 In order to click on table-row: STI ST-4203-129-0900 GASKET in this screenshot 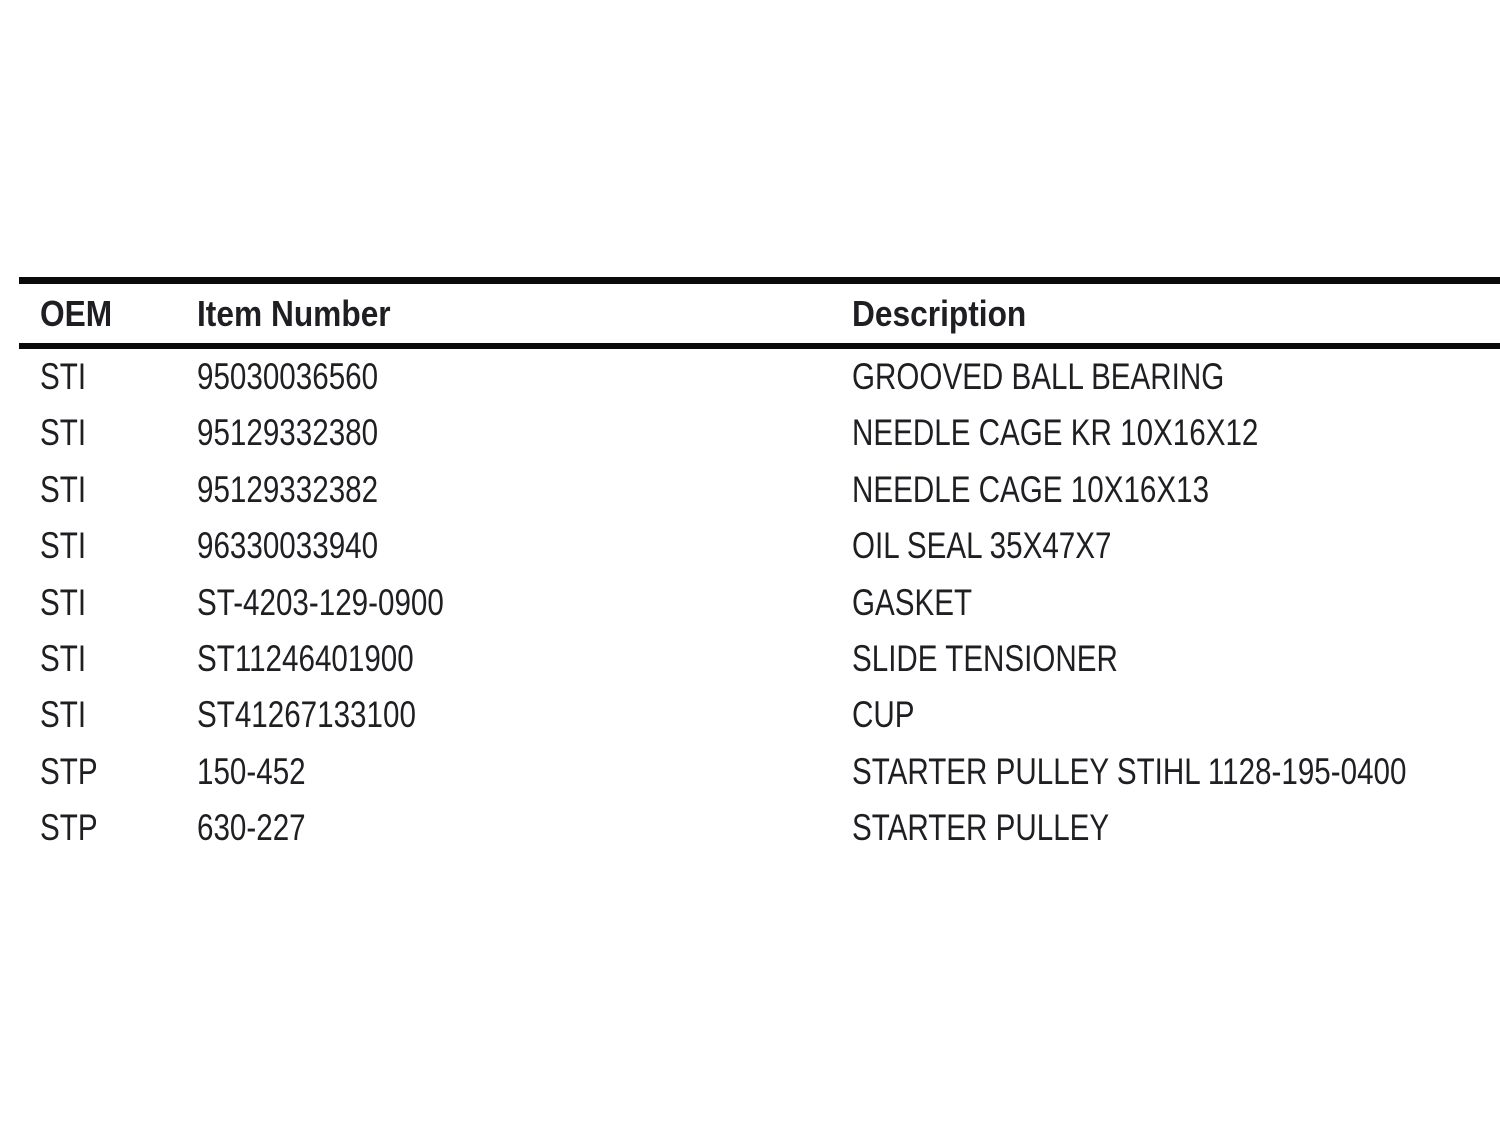, I will do `click(770, 603)`.